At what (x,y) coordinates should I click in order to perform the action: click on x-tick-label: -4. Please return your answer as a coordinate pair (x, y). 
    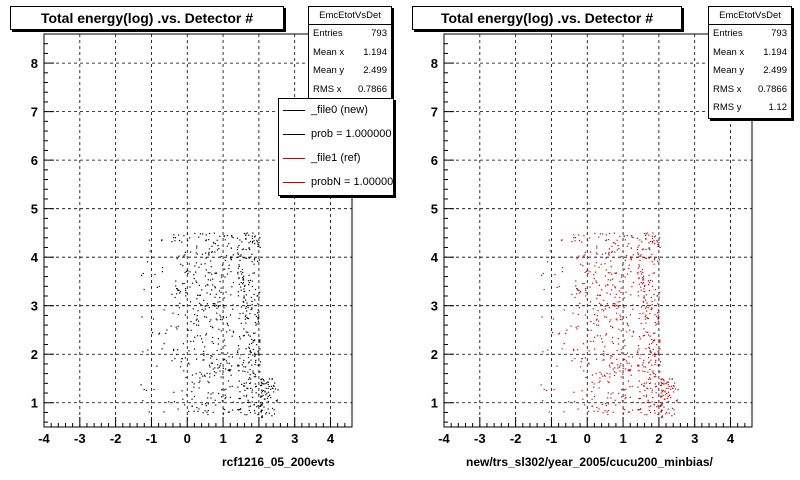
    Looking at the image, I should click on (44, 438).